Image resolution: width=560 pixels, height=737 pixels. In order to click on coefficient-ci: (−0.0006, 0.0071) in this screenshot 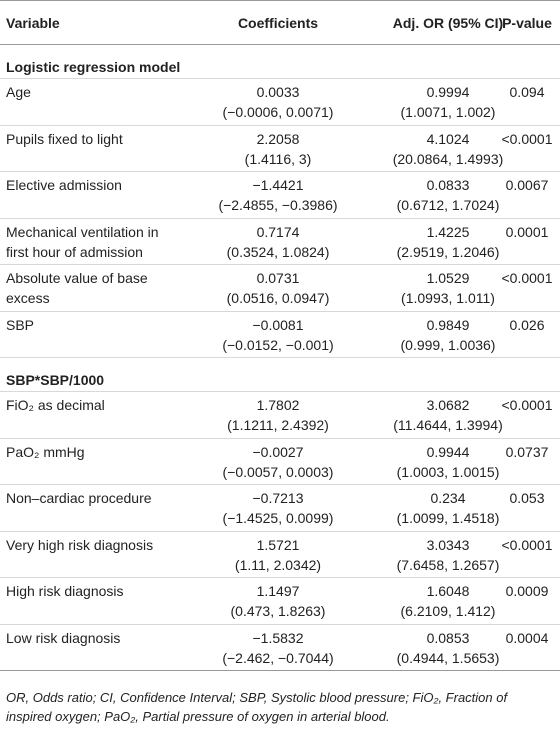, I will do `click(278, 112)`.